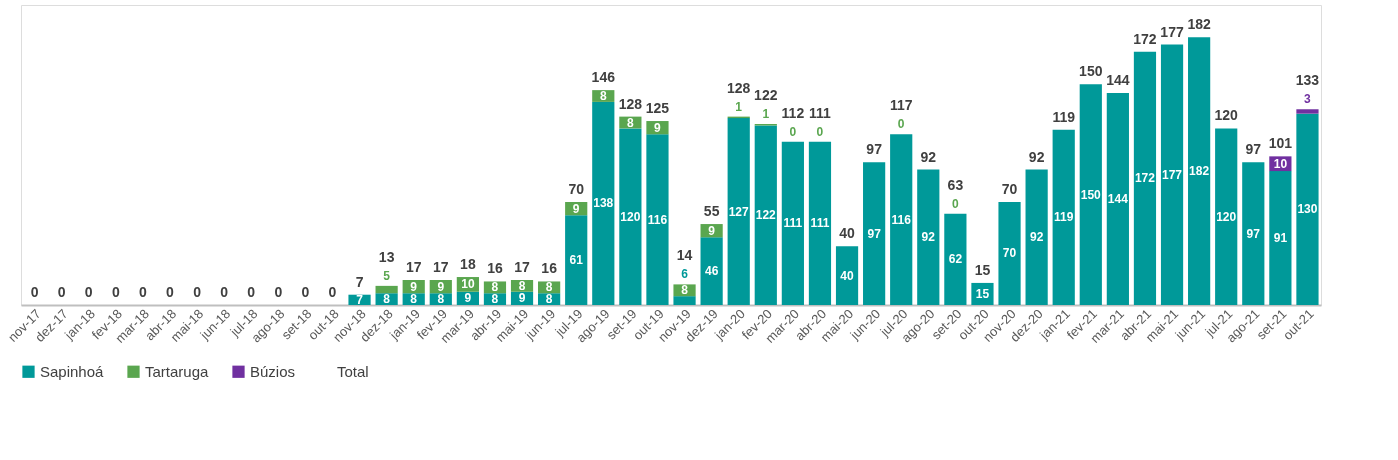  Describe the element at coordinates (793, 112) in the screenshot. I see `total-label: 112` at that location.